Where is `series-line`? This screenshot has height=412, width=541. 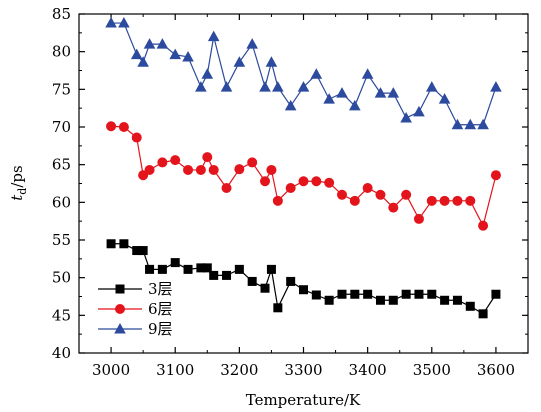 series-line is located at coordinates (304, 279).